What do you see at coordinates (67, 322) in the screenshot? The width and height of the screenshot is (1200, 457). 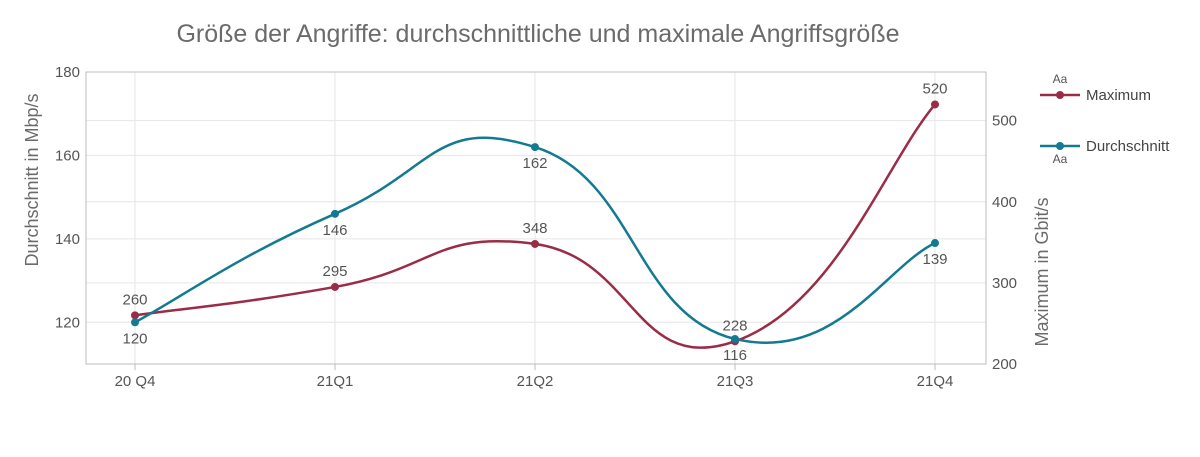 I see `y-left-tick-label: 120` at bounding box center [67, 322].